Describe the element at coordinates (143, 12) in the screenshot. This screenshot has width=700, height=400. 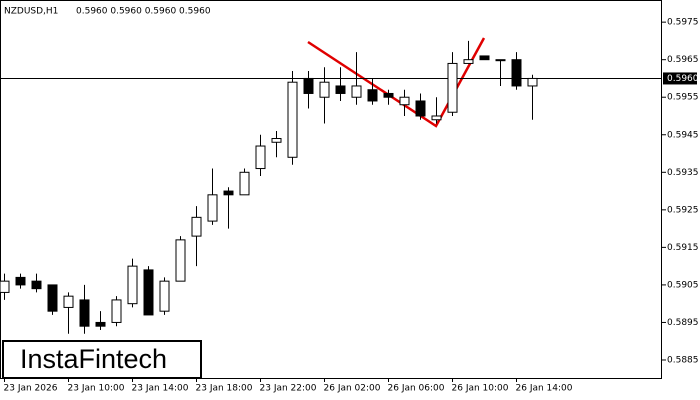
I see `header-ohlc: 0.5960 0.5960 0.5960 0.5960` at that location.